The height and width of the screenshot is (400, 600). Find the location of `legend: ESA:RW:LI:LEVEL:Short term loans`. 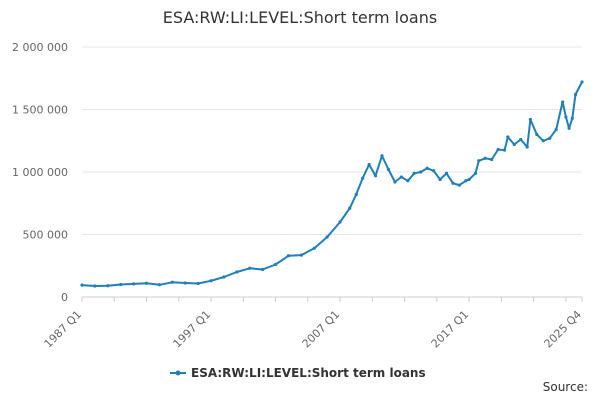

legend: ESA:RW:LI:LEVEL:Short term loans is located at coordinates (298, 373).